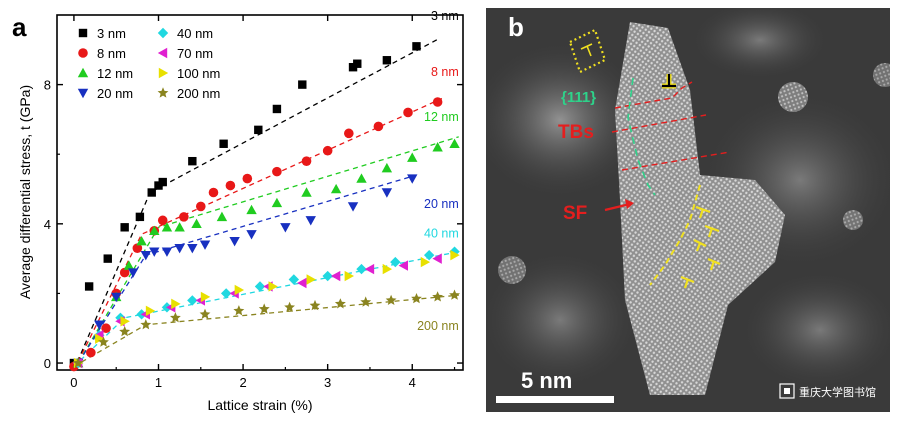 The height and width of the screenshot is (421, 900). What do you see at coordinates (675, 235) in the screenshot?
I see `dislocation-trace` at bounding box center [675, 235].